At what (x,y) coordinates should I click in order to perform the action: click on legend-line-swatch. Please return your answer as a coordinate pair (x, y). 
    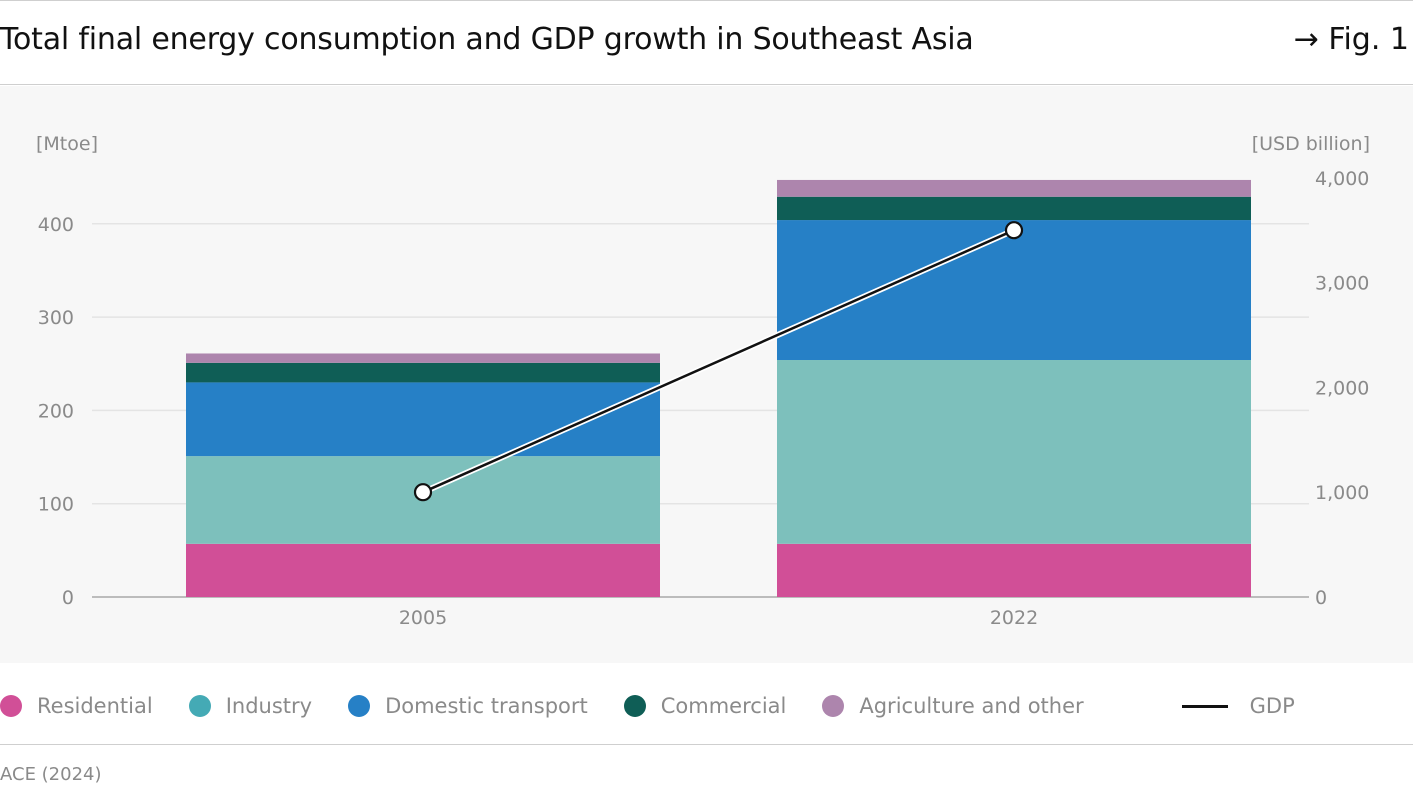
    Looking at the image, I should click on (1204, 706).